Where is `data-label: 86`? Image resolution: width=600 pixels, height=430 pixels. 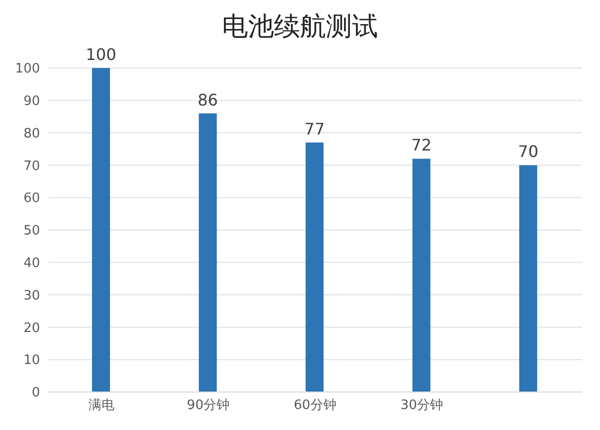 data-label: 86 is located at coordinates (208, 100).